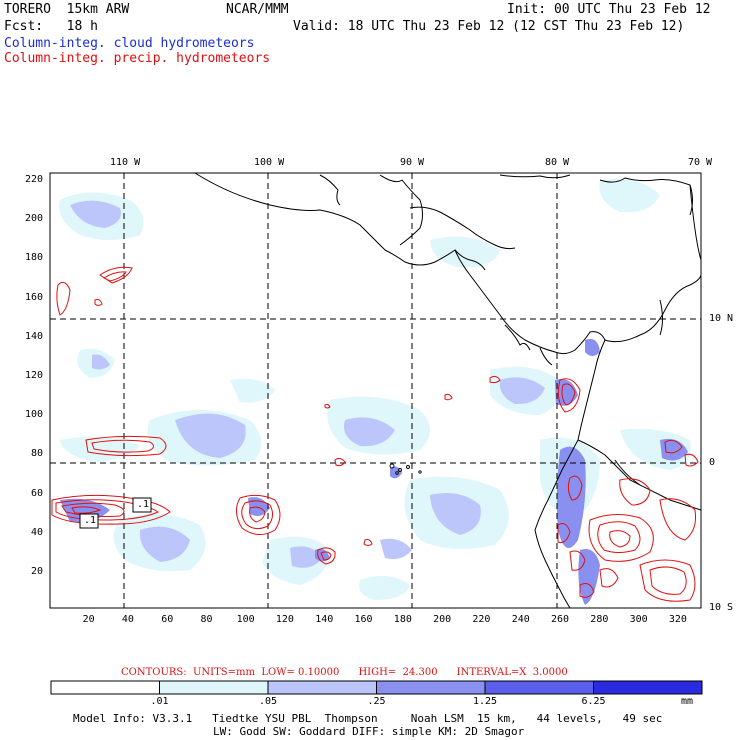 This screenshot has width=740, height=740. I want to click on init-time: Init: 00 UTC Thu 23 Feb 12, so click(609, 9).